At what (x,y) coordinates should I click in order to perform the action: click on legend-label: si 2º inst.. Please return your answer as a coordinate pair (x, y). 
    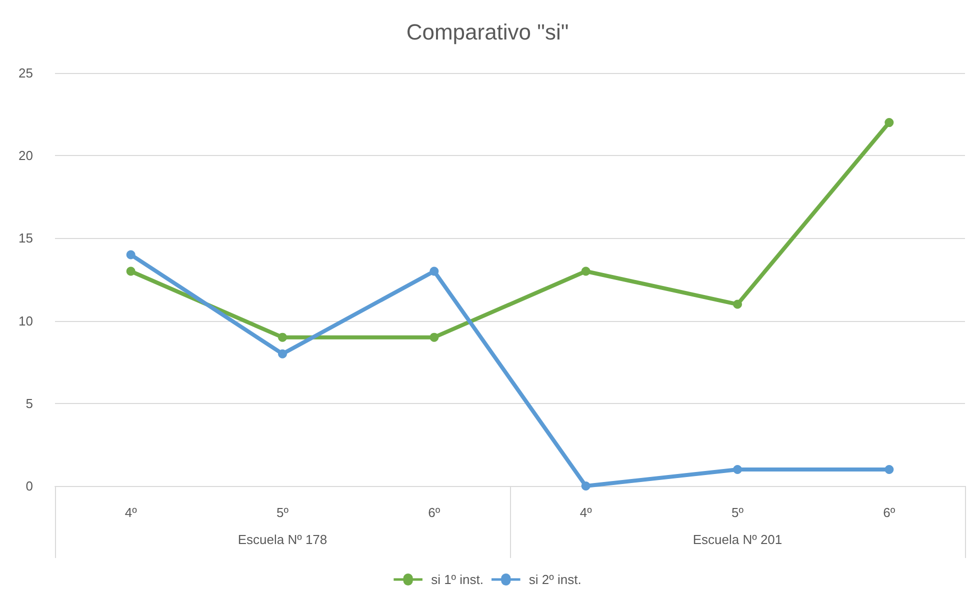
    Looking at the image, I should click on (555, 579).